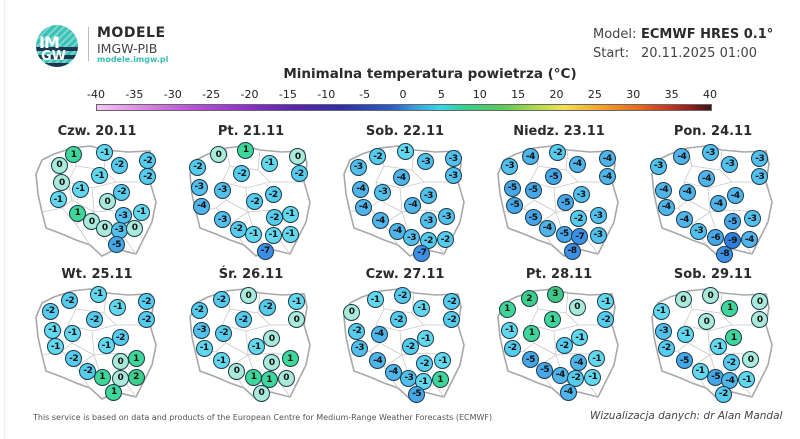  What do you see at coordinates (131, 33) in the screenshot?
I see `brand-title: MODELE` at bounding box center [131, 33].